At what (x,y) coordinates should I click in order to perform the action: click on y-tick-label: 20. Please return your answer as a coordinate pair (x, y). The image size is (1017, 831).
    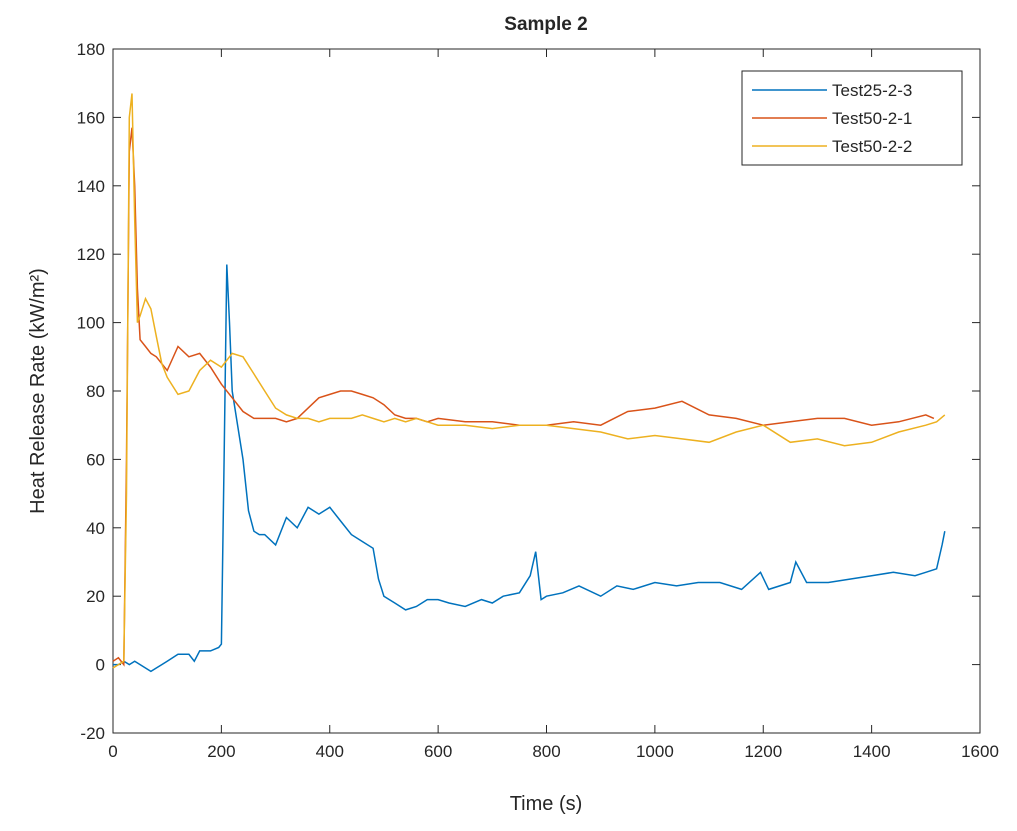
    Looking at the image, I should click on (95, 596).